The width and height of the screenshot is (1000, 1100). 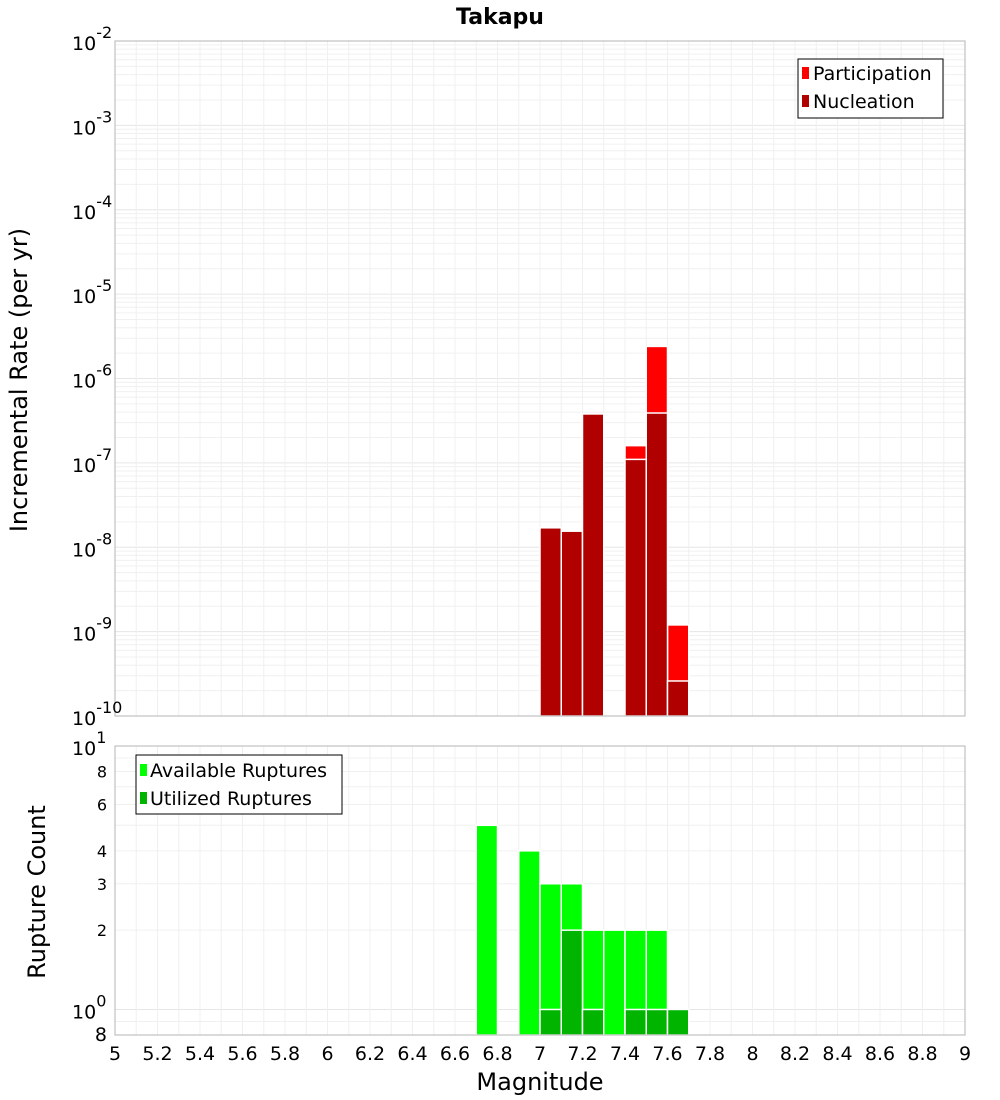 I want to click on x-tick-label: 7.2, so click(x=582, y=1054).